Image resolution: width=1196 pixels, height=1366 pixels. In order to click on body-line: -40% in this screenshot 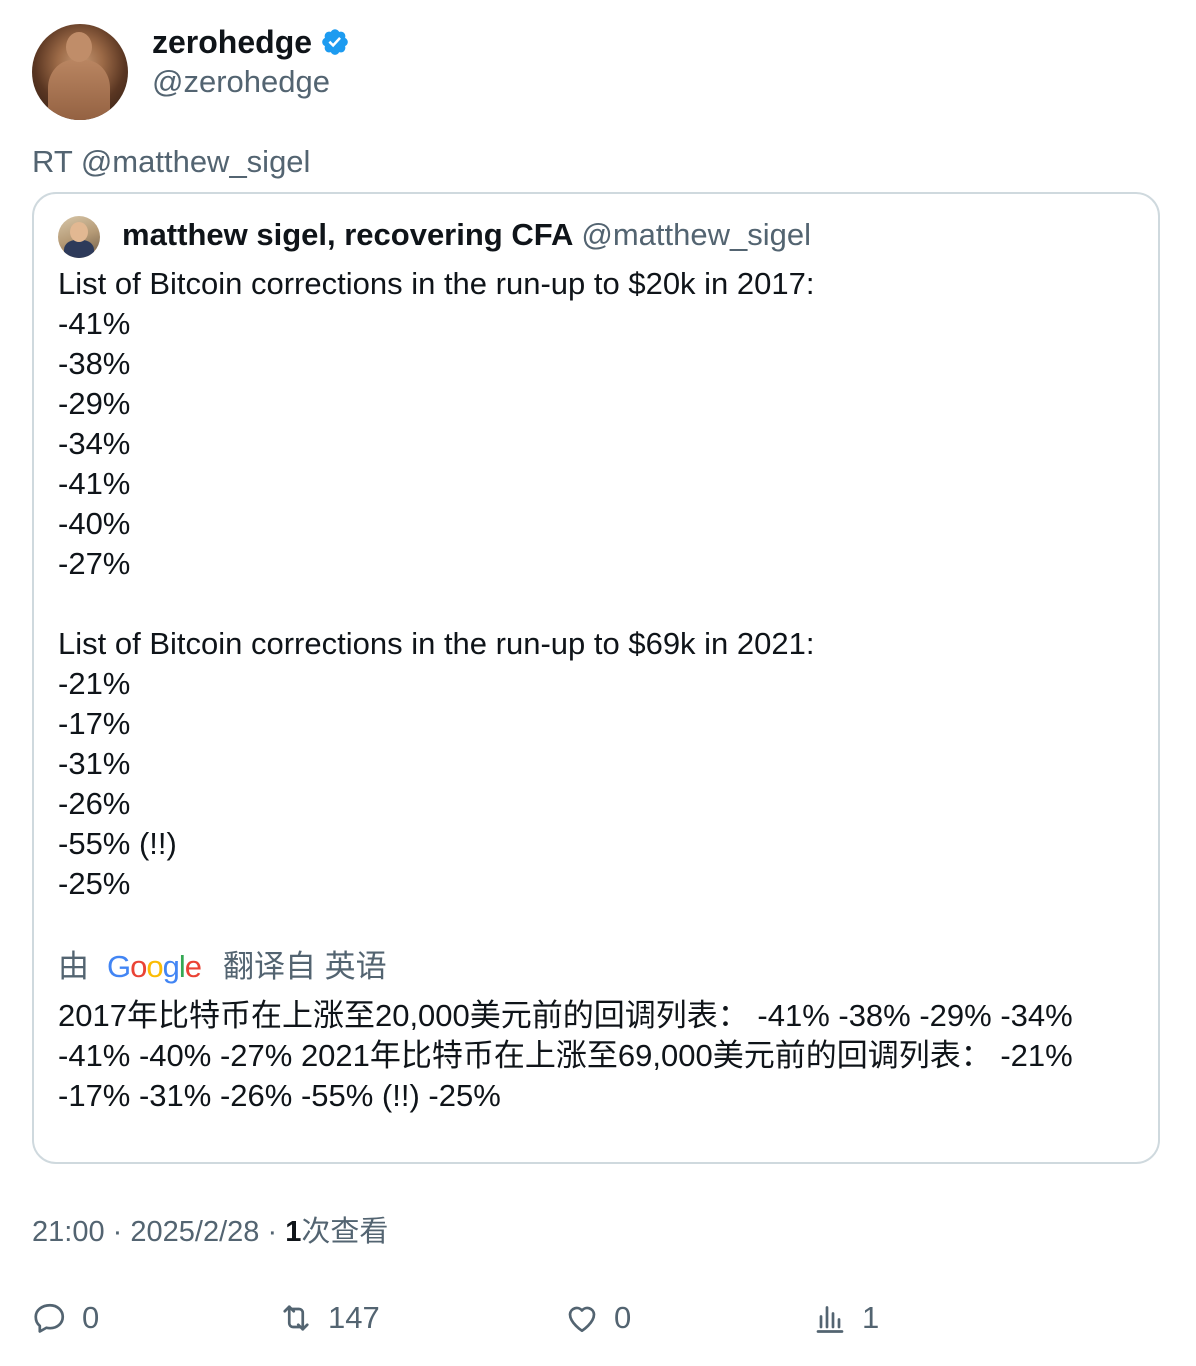, I will do `click(94, 523)`.